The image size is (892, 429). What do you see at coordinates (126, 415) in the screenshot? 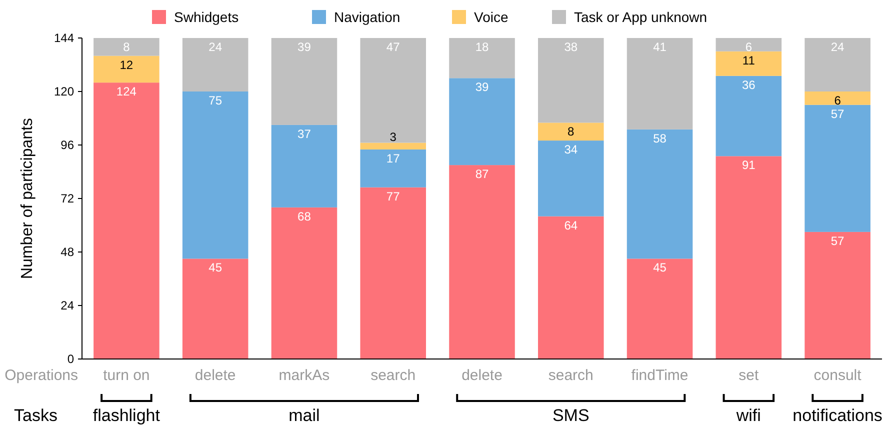
I see `text: flashlight` at bounding box center [126, 415].